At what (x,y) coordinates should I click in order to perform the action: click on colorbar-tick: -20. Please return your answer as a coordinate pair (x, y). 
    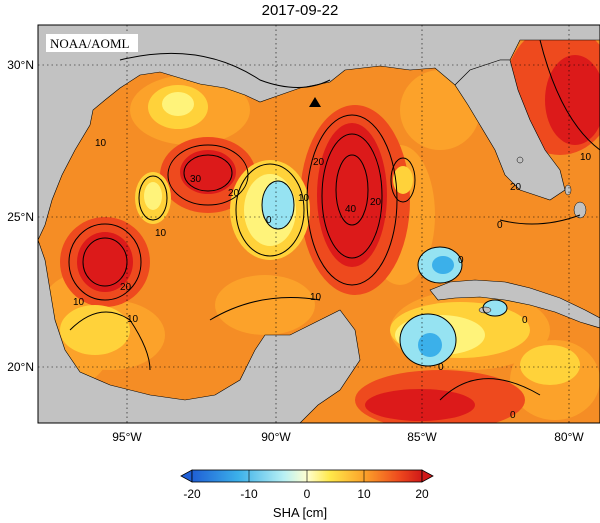
    Looking at the image, I should click on (192, 494).